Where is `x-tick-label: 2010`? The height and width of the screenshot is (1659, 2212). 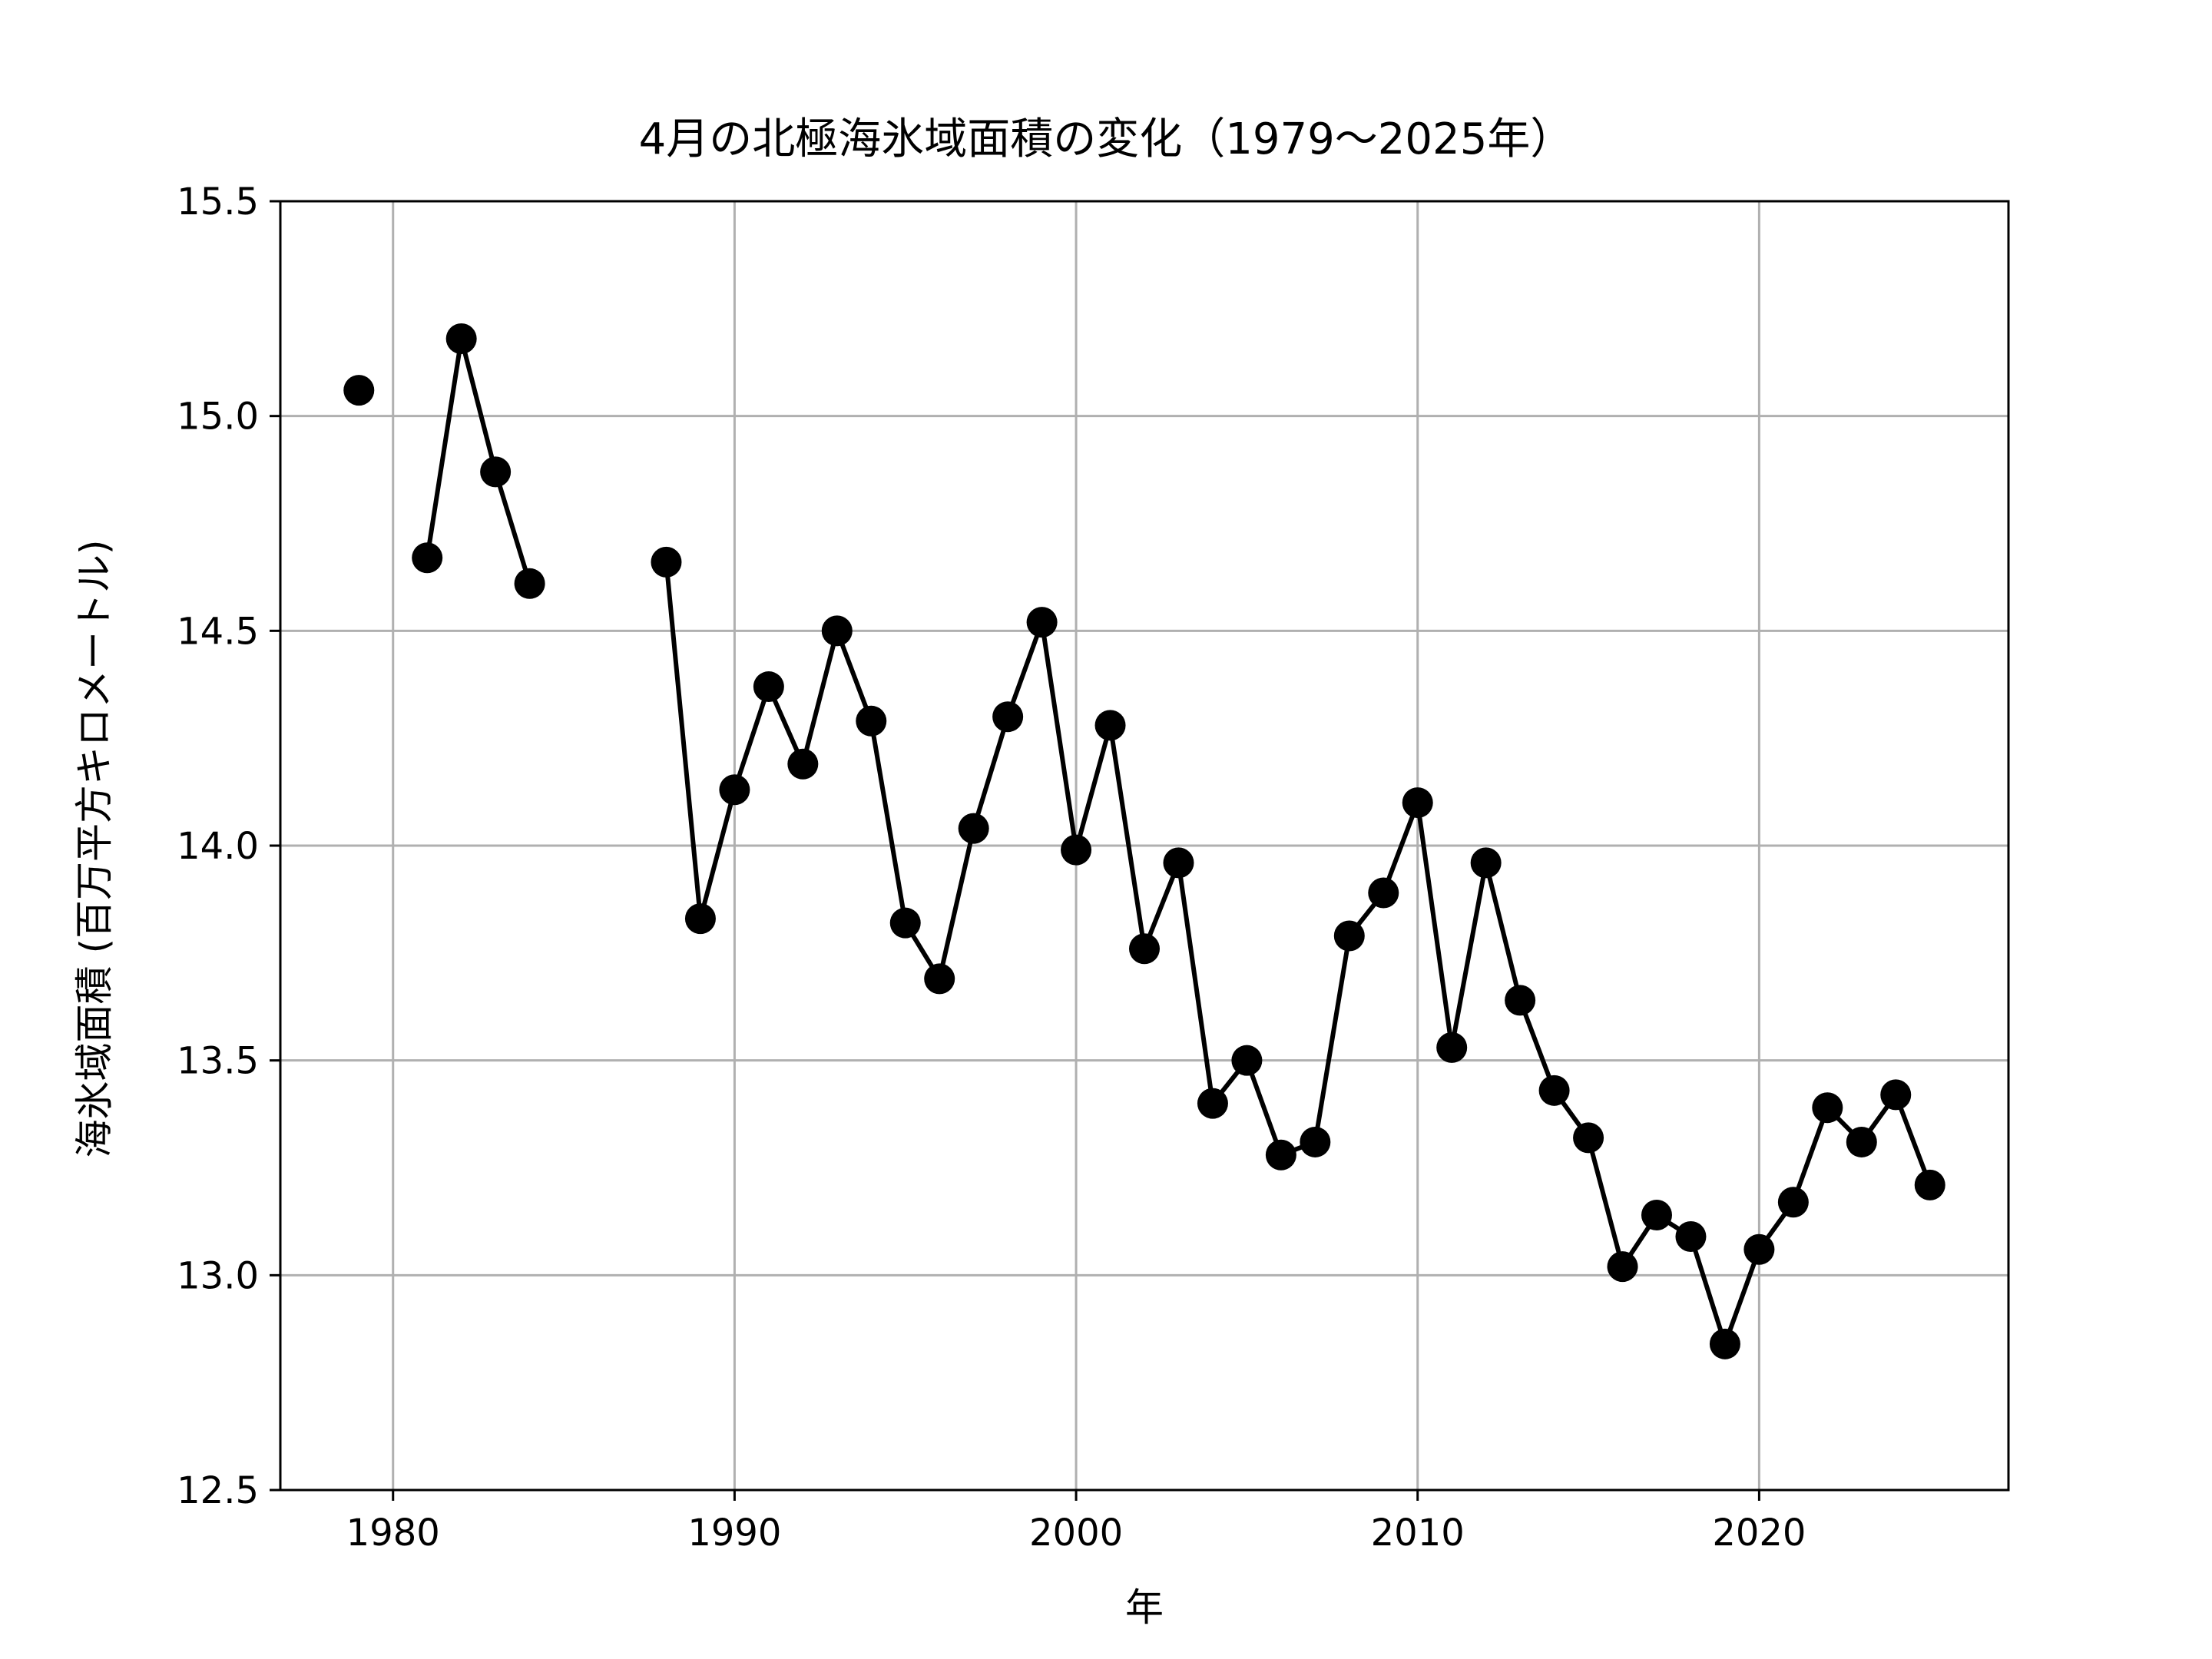 x-tick-label: 2010 is located at coordinates (1418, 1534).